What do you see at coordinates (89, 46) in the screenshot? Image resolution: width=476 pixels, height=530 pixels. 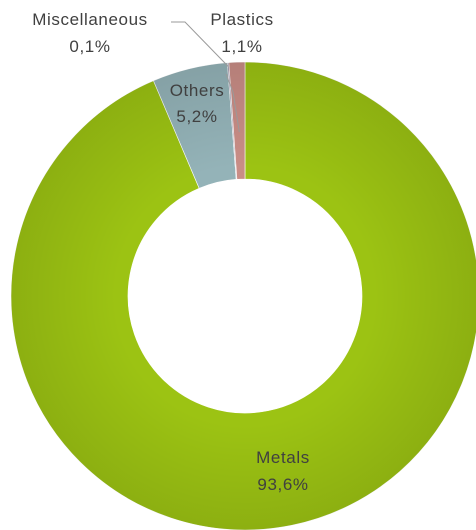 I see `label-miscellaneous-value: 0,1%` at bounding box center [89, 46].